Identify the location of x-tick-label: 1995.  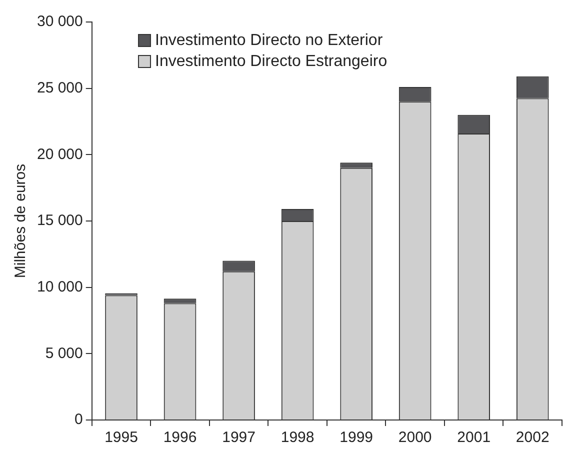
(121, 437).